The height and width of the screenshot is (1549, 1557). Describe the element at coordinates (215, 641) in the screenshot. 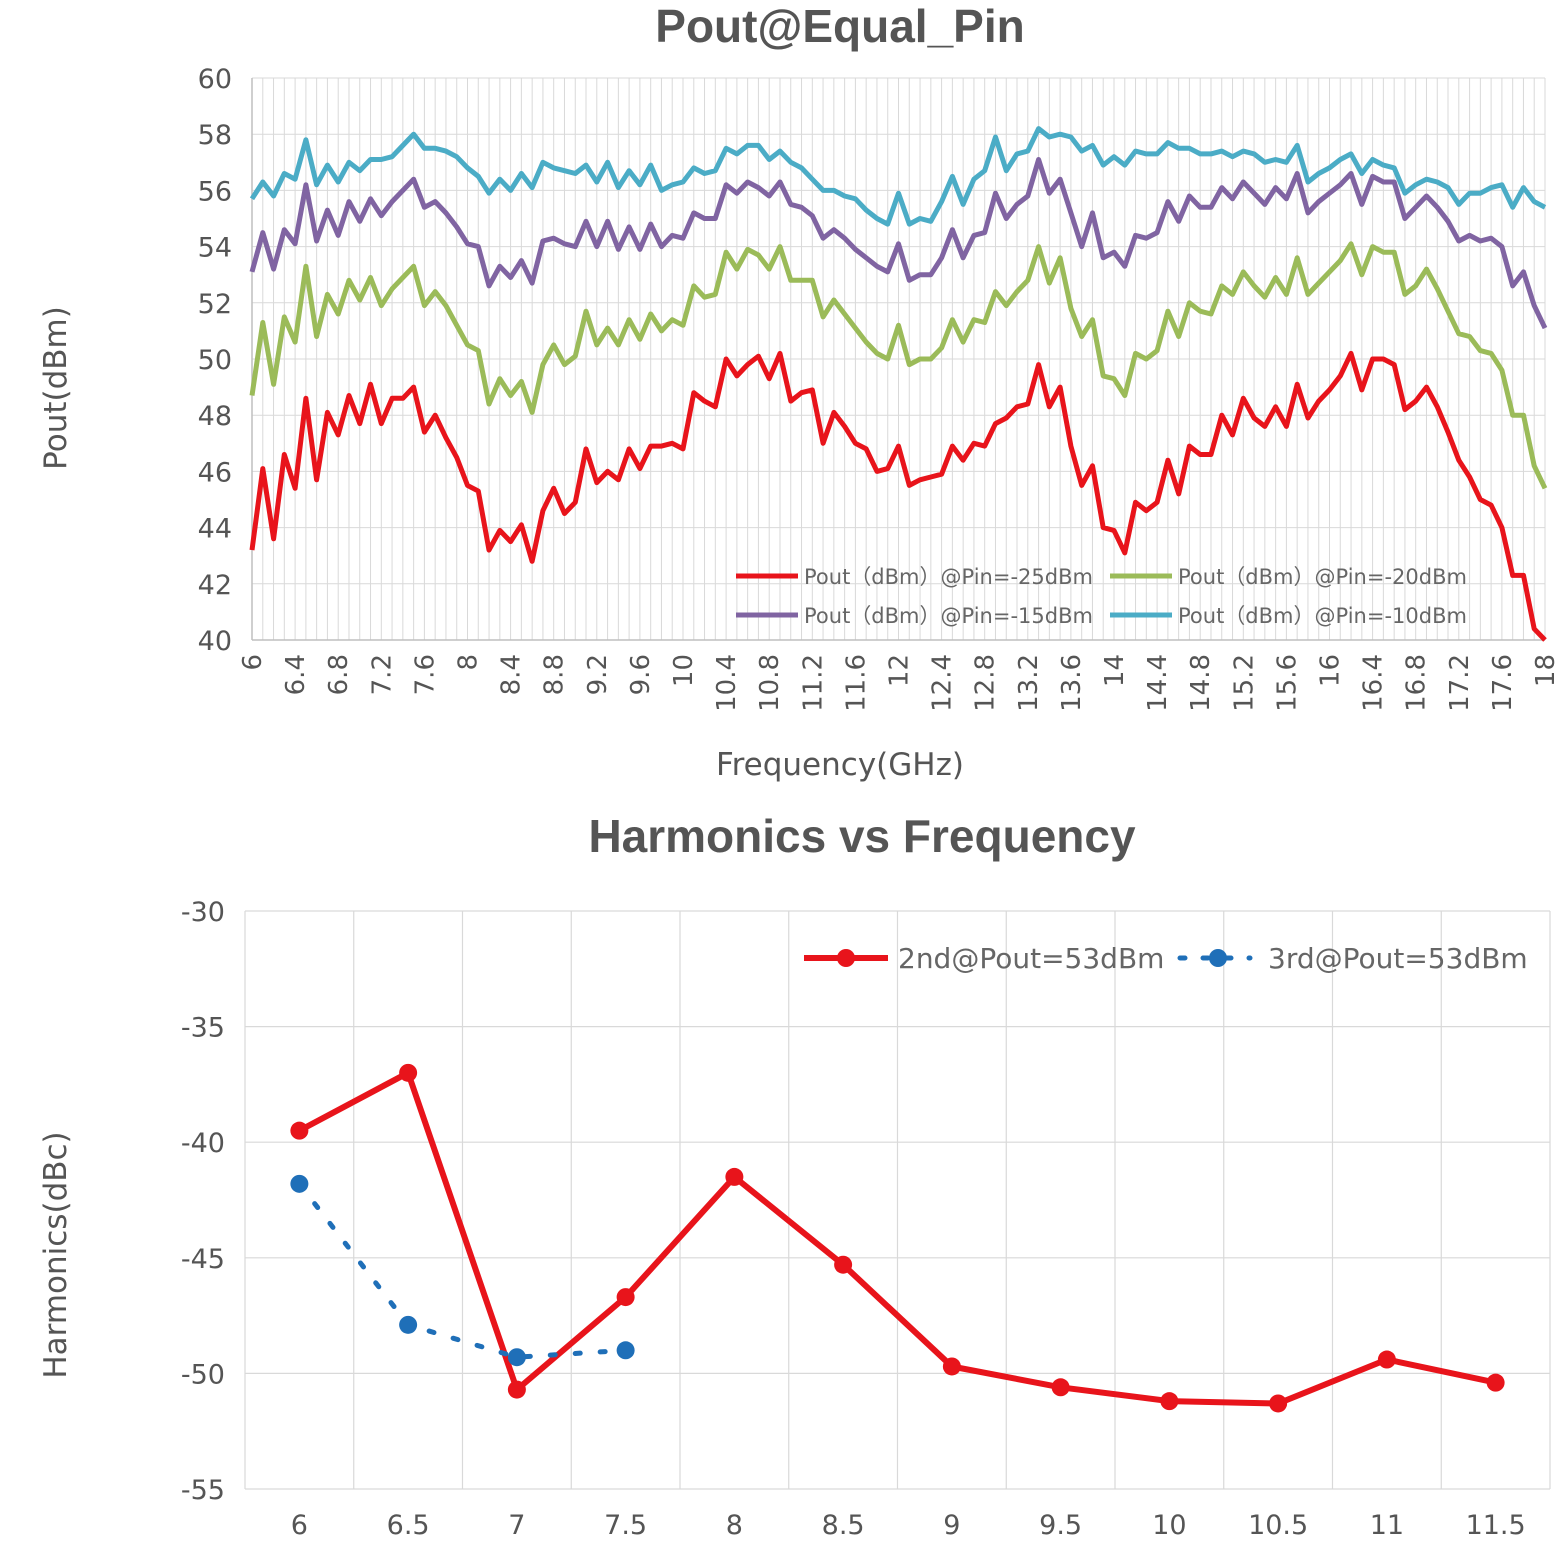

I see `y-tick-label: 40` at that location.